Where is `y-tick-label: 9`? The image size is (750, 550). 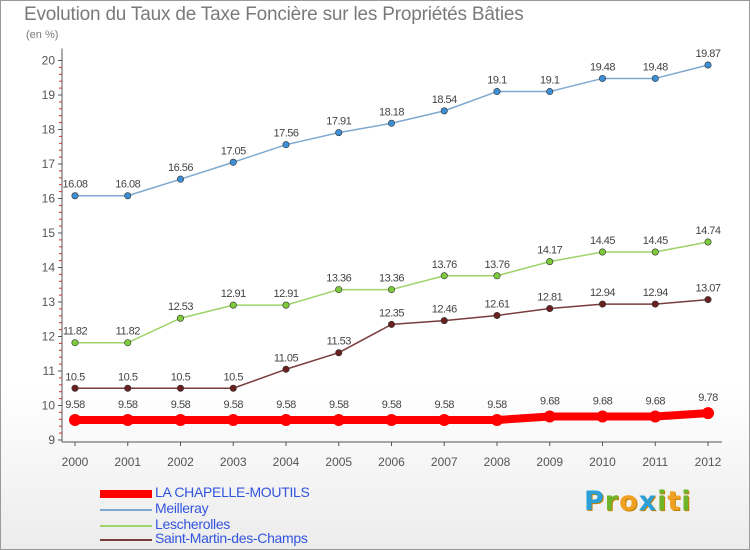 y-tick-label: 9 is located at coordinates (51, 440).